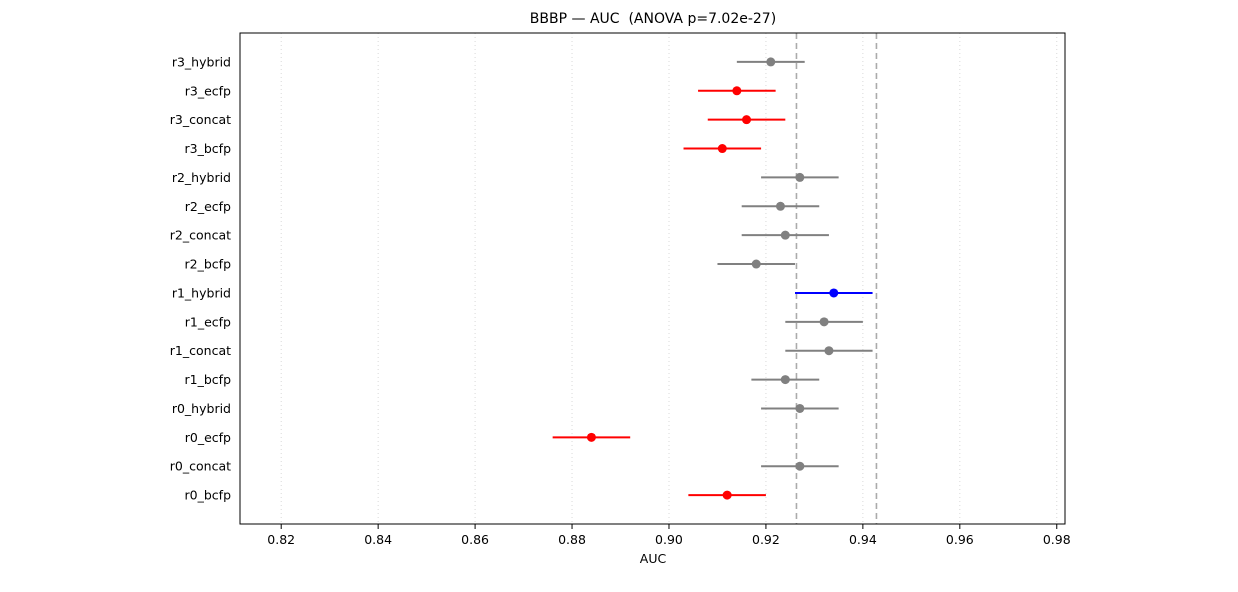  Describe the element at coordinates (281, 539) in the screenshot. I see `x-tick-label: 0.82` at that location.